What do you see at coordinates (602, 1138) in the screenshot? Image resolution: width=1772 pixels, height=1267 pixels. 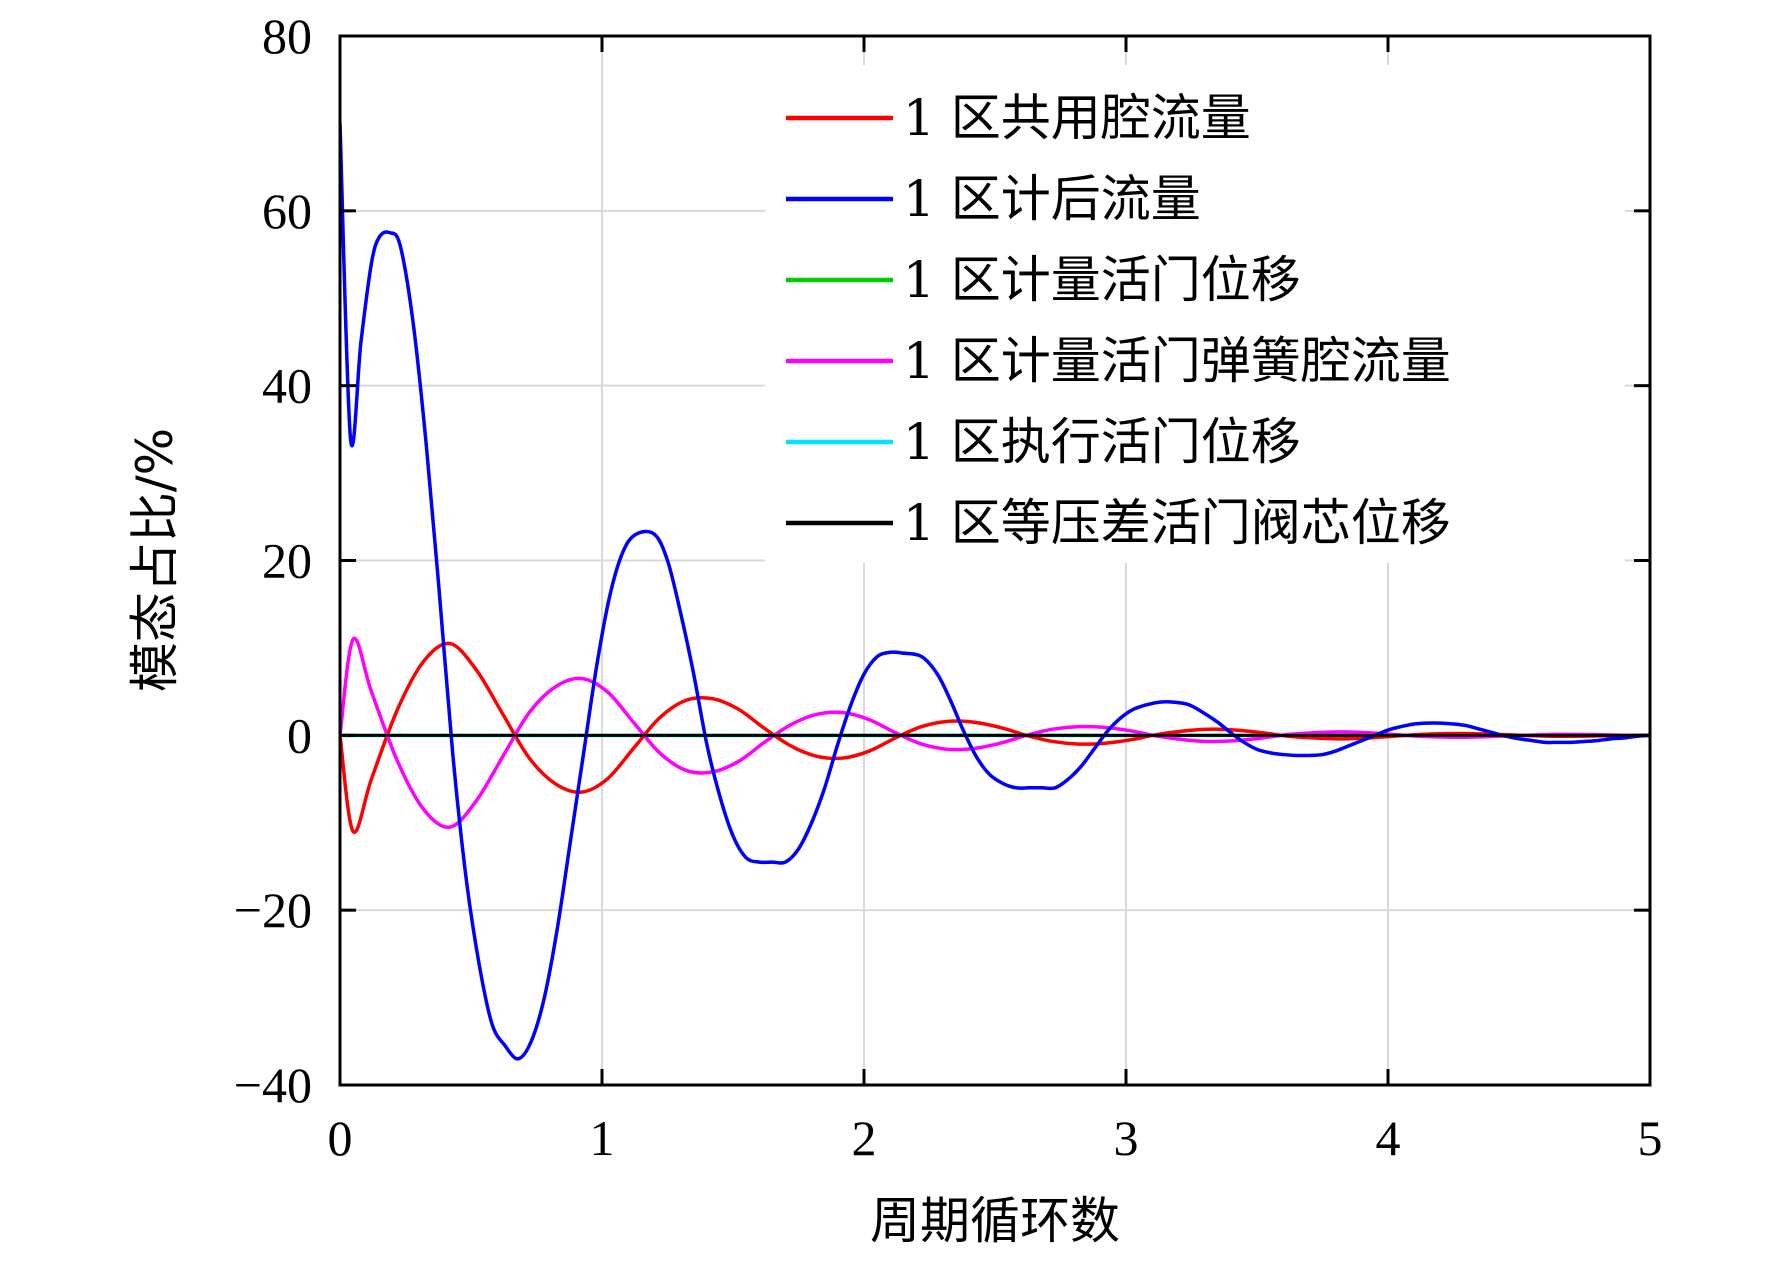 I see `x-tick-label: 1` at bounding box center [602, 1138].